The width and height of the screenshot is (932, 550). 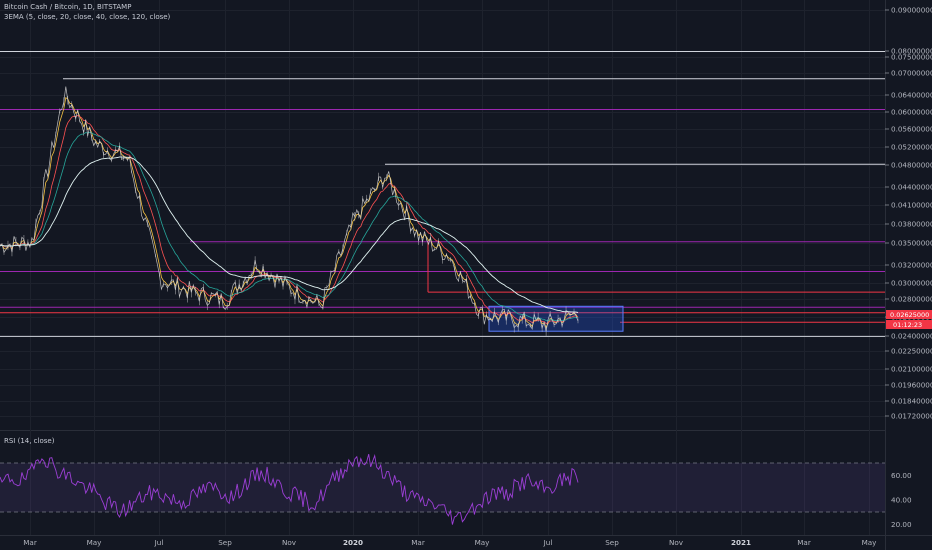 I want to click on price-tick-label: 0.07000000, so click(x=911, y=73).